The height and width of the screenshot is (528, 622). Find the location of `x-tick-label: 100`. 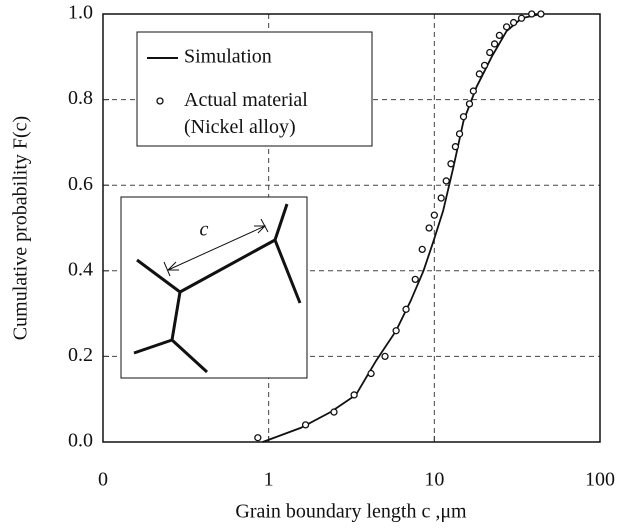

x-tick-label: 100 is located at coordinates (600, 480).